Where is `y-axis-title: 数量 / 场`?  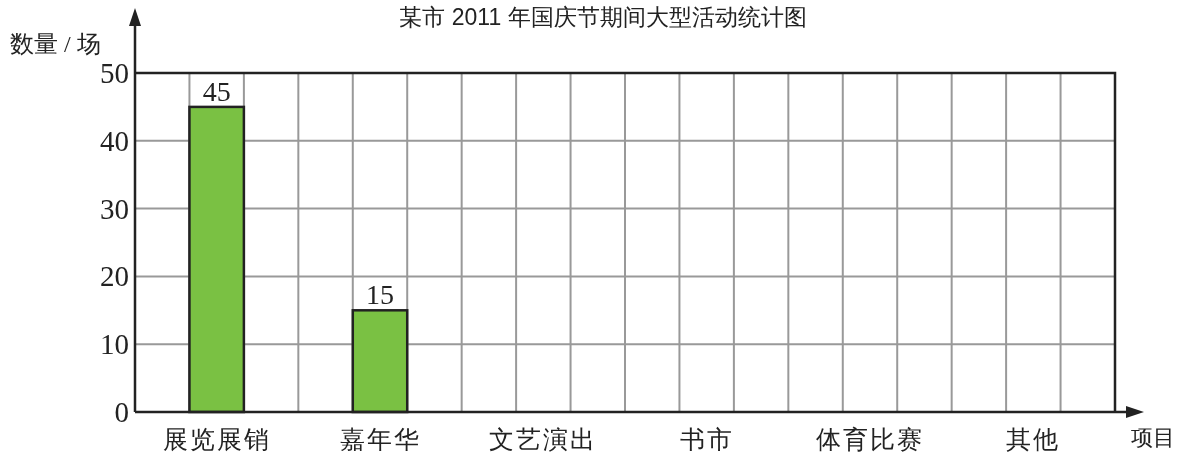 y-axis-title: 数量 / 场 is located at coordinates (55, 44).